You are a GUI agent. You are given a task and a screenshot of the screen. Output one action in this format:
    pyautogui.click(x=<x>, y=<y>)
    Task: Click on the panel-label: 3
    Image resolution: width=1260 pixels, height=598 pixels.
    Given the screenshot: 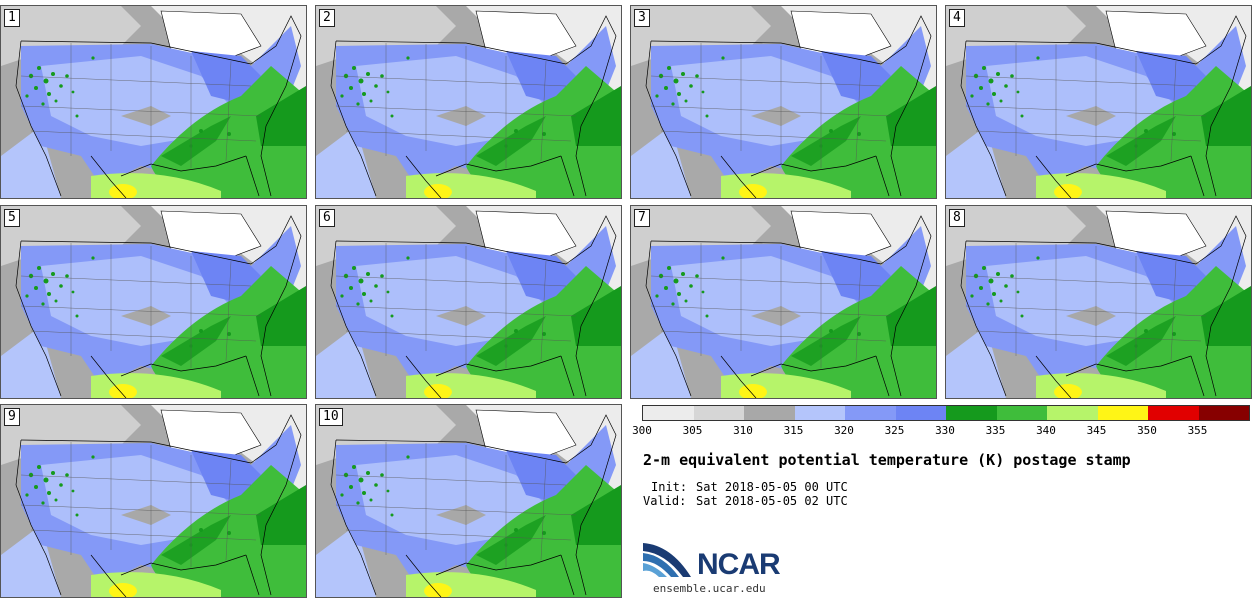 What is the action you would take?
    pyautogui.click(x=642, y=18)
    